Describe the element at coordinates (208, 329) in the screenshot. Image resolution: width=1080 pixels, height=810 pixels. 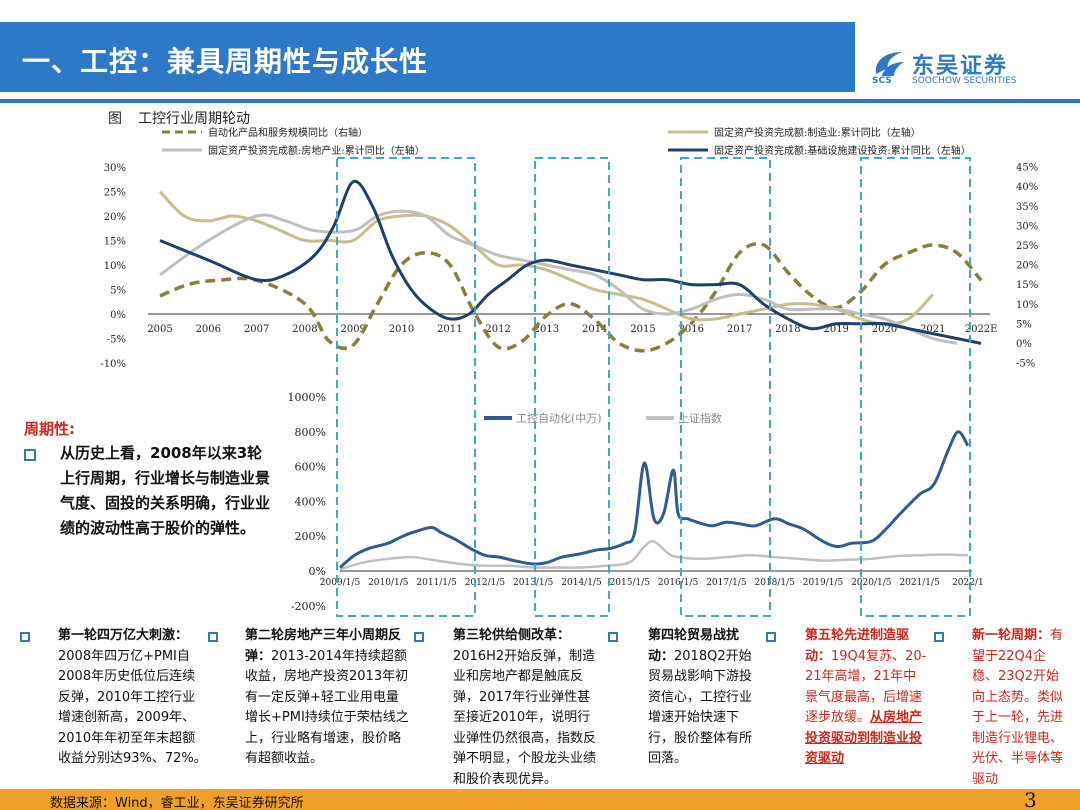
I see `x-tick-label: 2006` at that location.